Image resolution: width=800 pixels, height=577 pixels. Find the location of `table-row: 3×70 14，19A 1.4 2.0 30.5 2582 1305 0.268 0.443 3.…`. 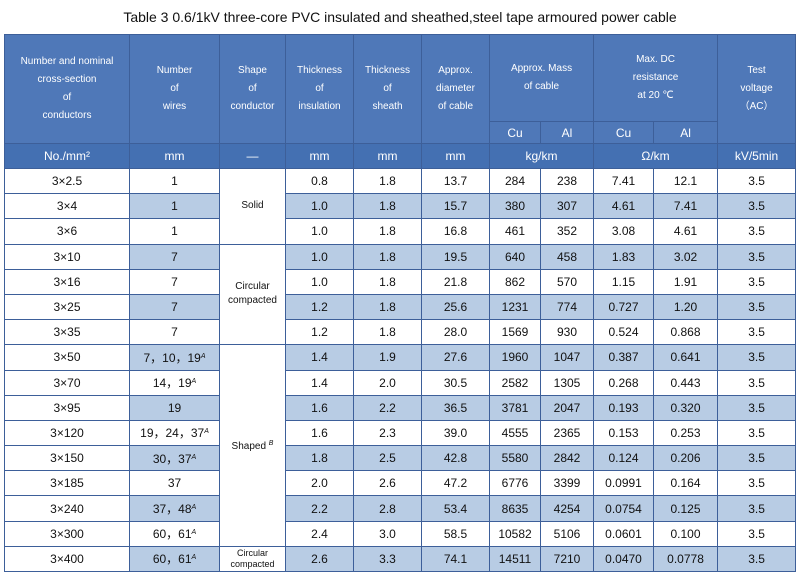

table-row: 3×70 14，19A 1.4 2.0 30.5 2582 1305 0.268 0.443 3.… is located at coordinates (400, 382).